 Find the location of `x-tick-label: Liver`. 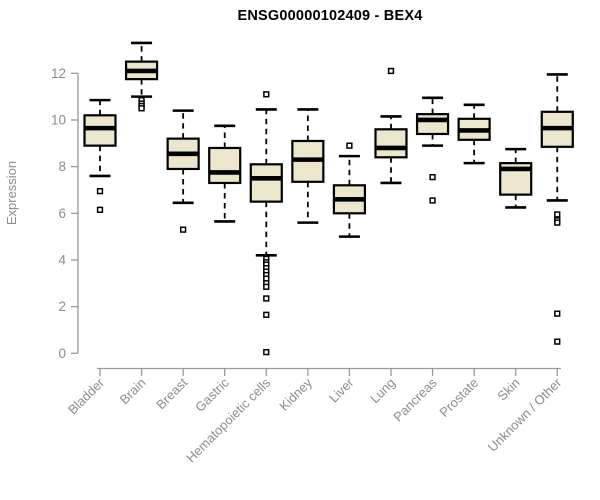

x-tick-label: Liver is located at coordinates (341, 390).